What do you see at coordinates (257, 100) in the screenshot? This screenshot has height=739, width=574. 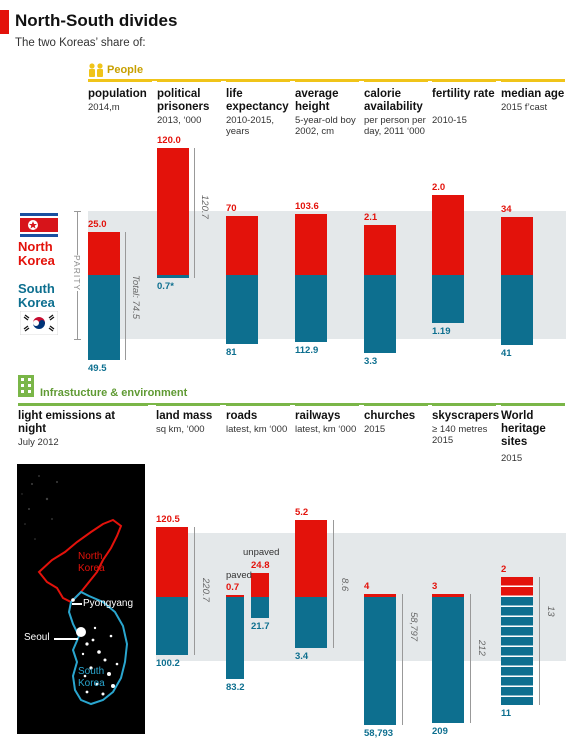 I see `people-category-label: life expectancy` at bounding box center [257, 100].